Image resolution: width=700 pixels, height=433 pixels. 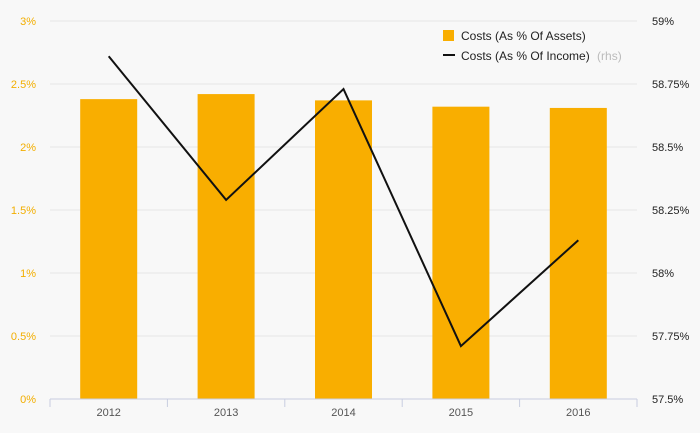 I want to click on x-tick-label: 2012, so click(x=108, y=413).